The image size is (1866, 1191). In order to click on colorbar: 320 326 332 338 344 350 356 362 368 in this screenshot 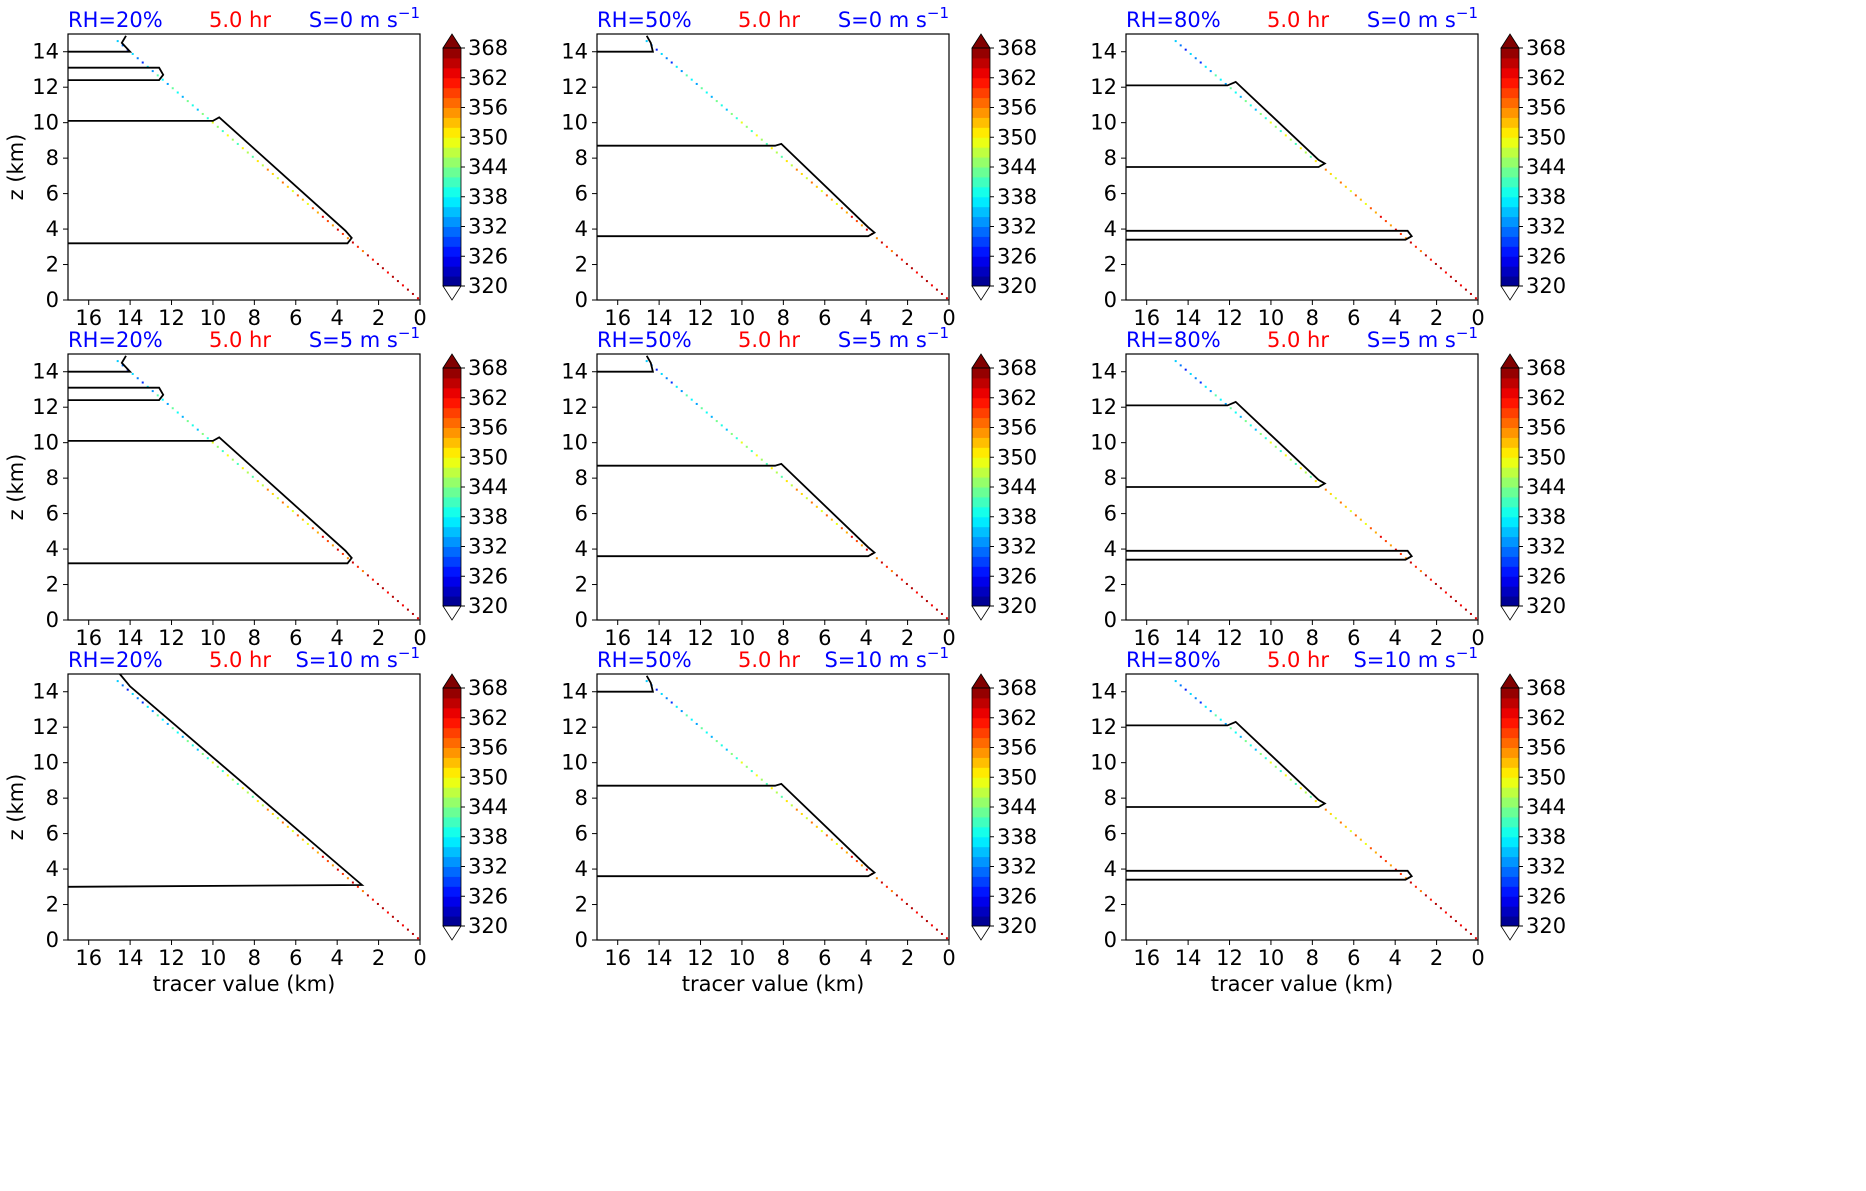, I will do `click(1004, 167)`.